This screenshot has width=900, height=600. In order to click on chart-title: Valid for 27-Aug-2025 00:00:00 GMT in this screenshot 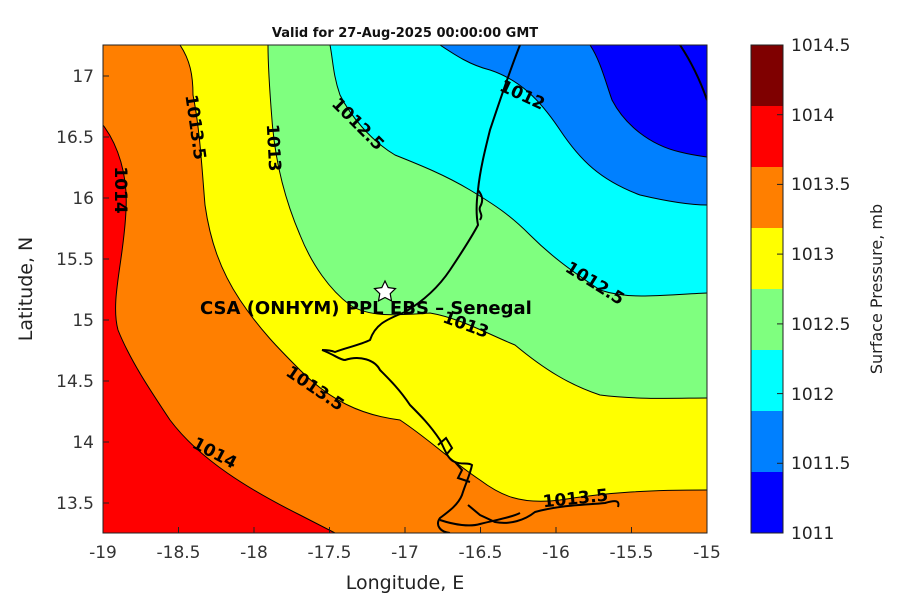, I will do `click(405, 33)`.